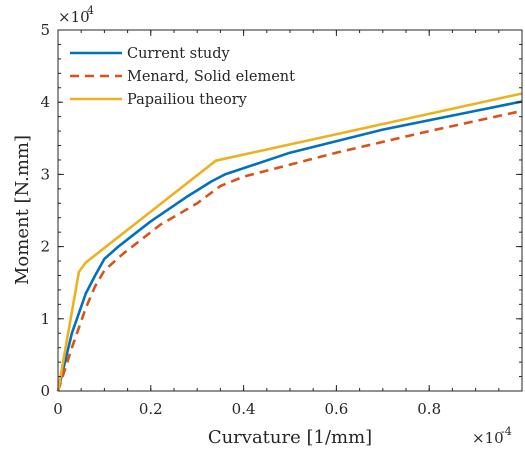 This screenshot has height=453, width=525. Describe the element at coordinates (187, 100) in the screenshot. I see `legend-label-papailiou: Papailiou theory` at that location.